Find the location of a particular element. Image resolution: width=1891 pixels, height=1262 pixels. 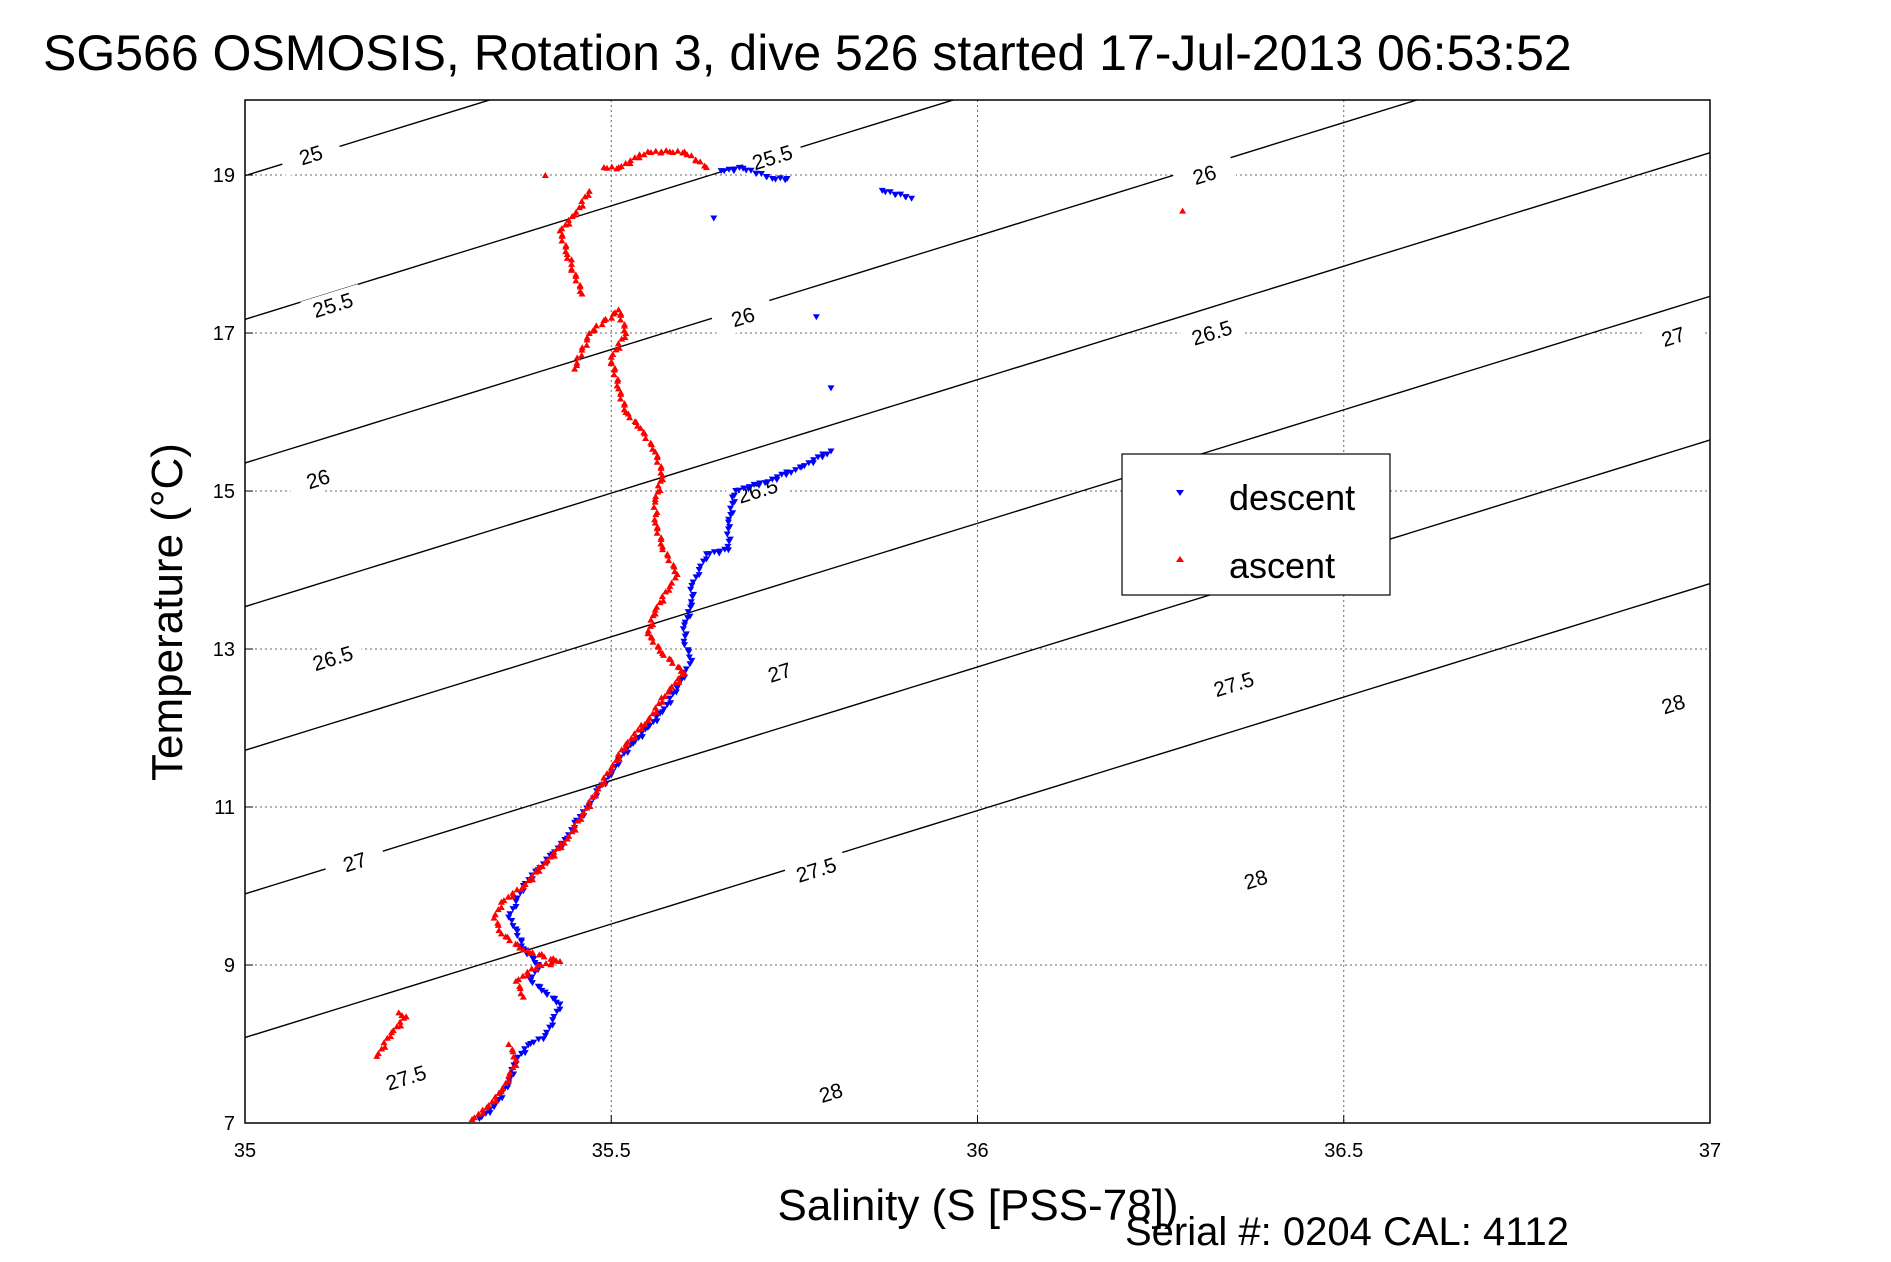

isopycnal-label: 26.5 is located at coordinates (1212, 333).